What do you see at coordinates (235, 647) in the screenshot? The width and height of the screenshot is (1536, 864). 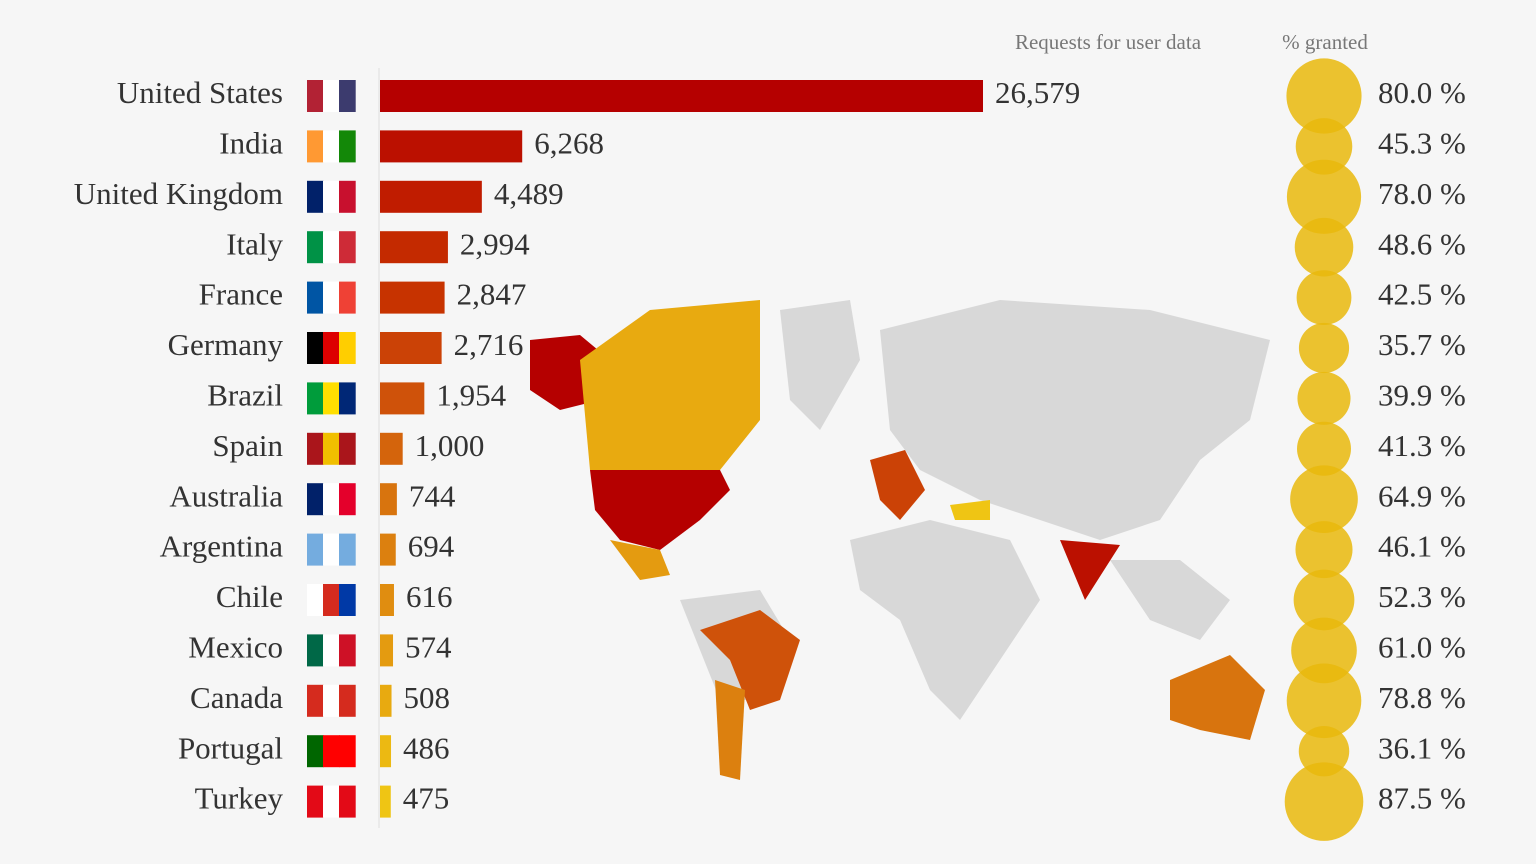 I see `country-label: Mexico` at bounding box center [235, 647].